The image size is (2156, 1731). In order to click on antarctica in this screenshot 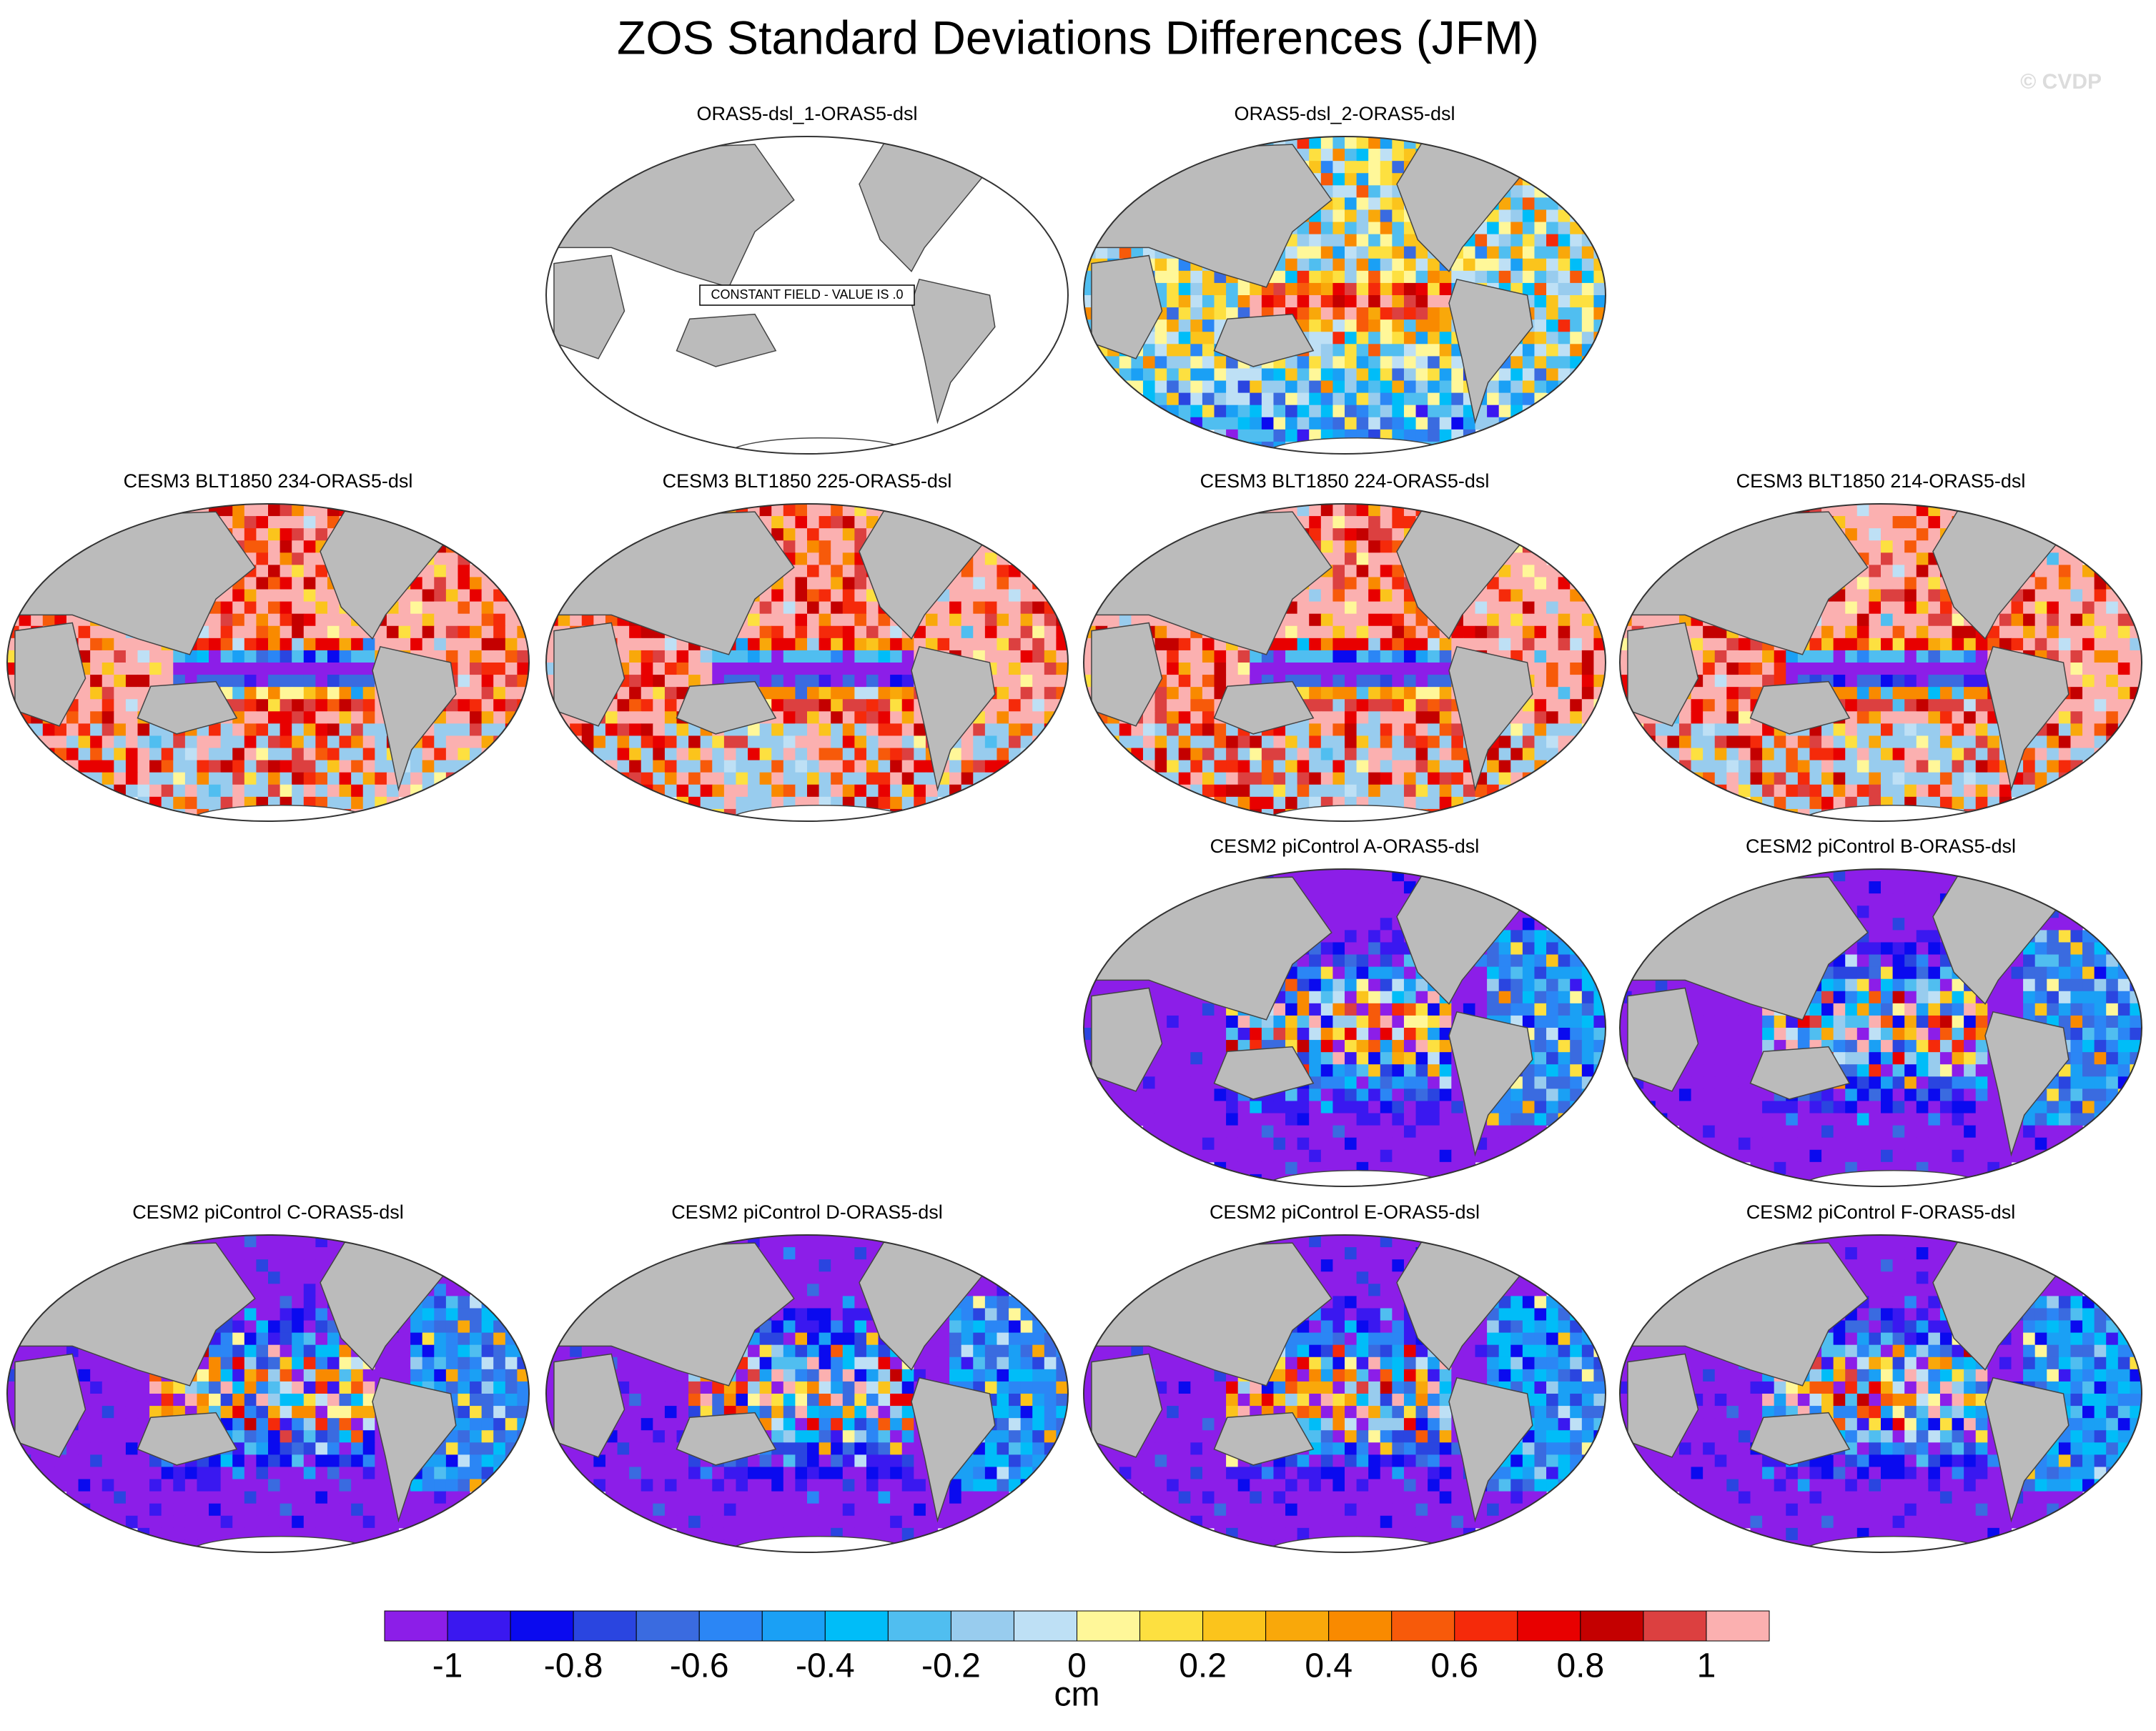, I will do `click(1893, 813)`.